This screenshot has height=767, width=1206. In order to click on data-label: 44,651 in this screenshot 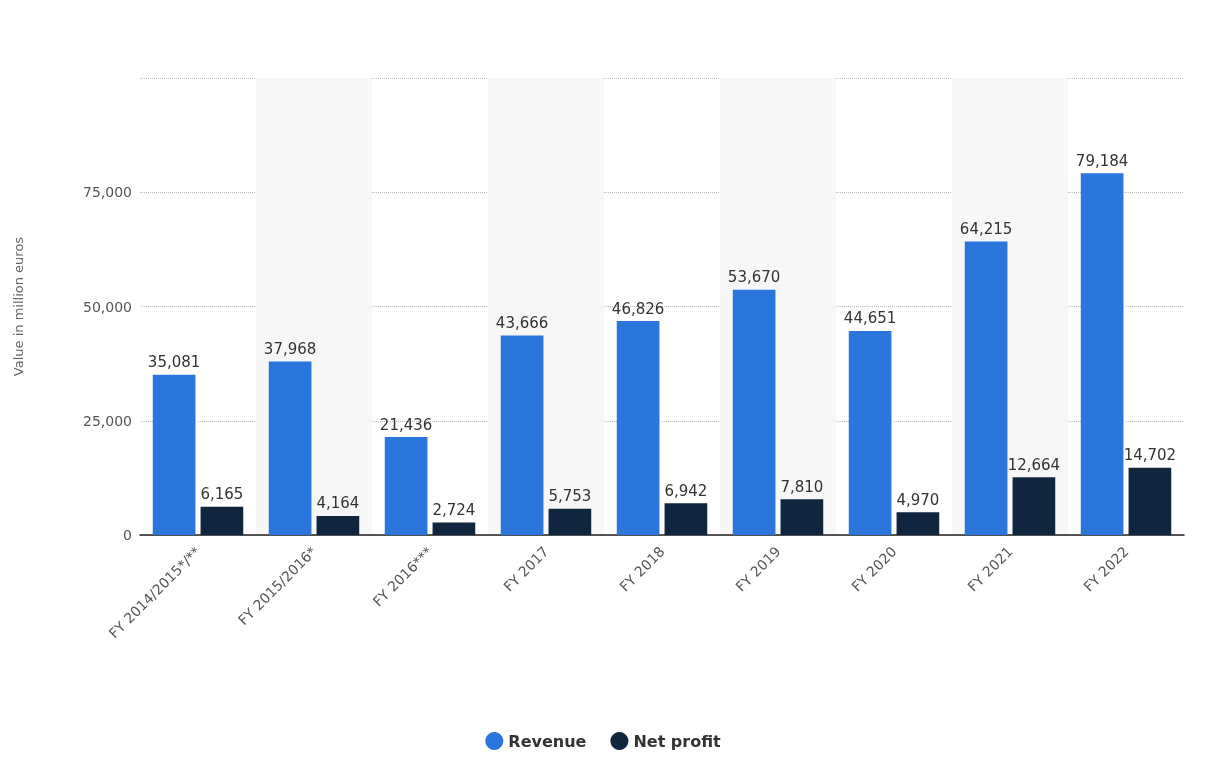, I will do `click(870, 318)`.